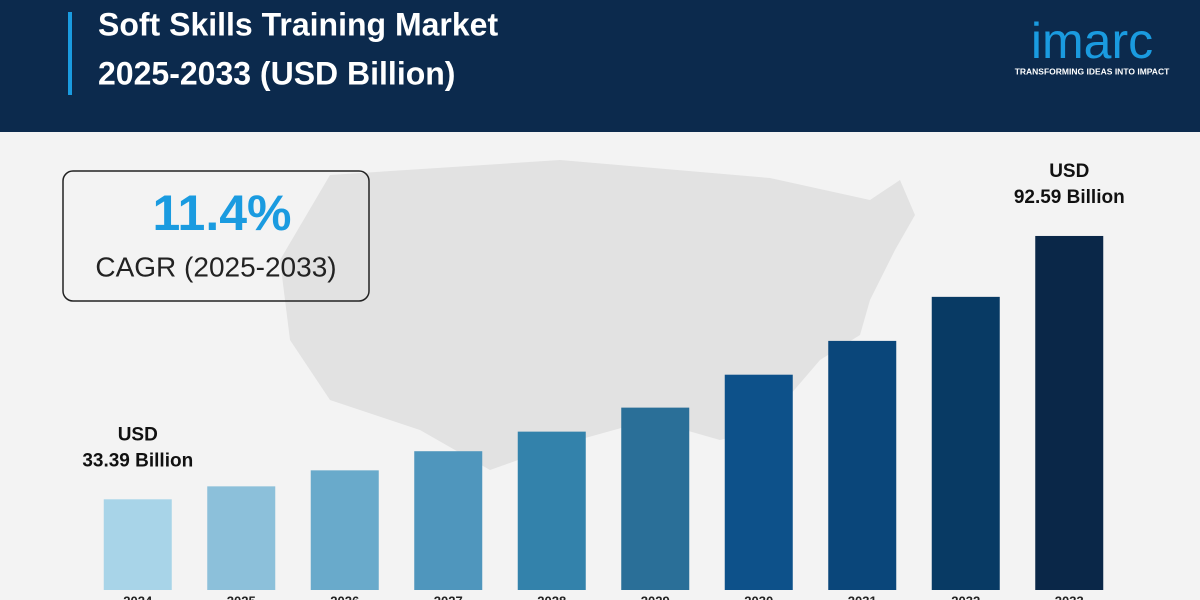  What do you see at coordinates (1069, 197) in the screenshot?
I see `value-label: 92.59 Billion` at bounding box center [1069, 197].